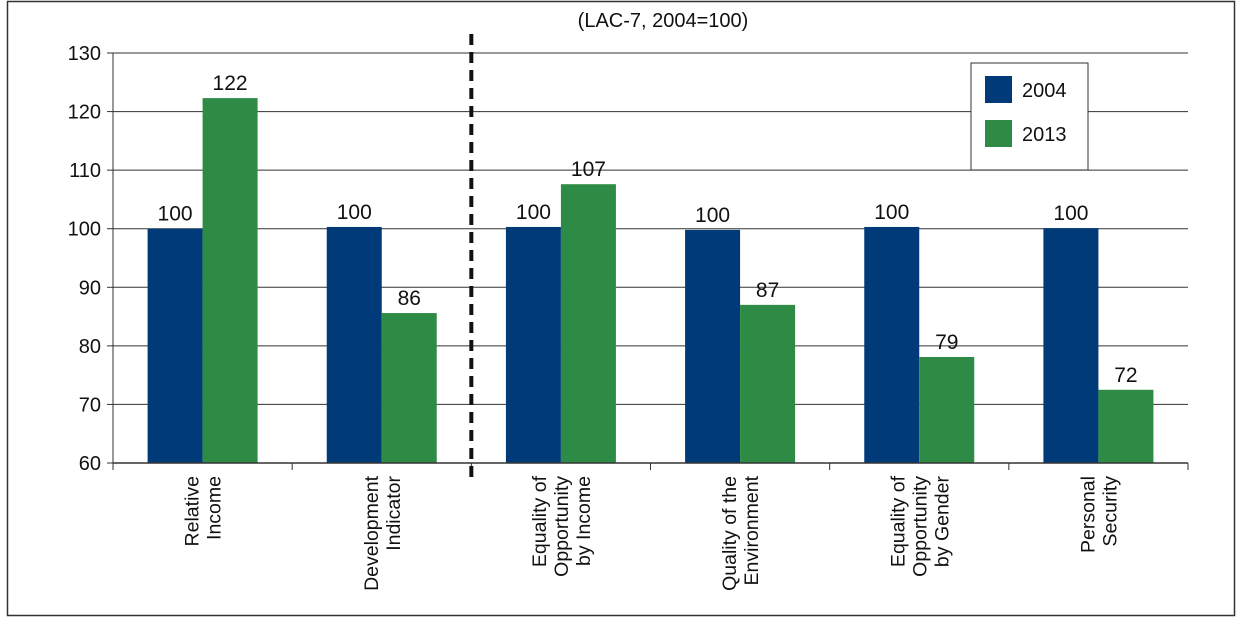 The height and width of the screenshot is (625, 1241). I want to click on chart-subtitle: (LAC-7, 2004=100), so click(663, 21).